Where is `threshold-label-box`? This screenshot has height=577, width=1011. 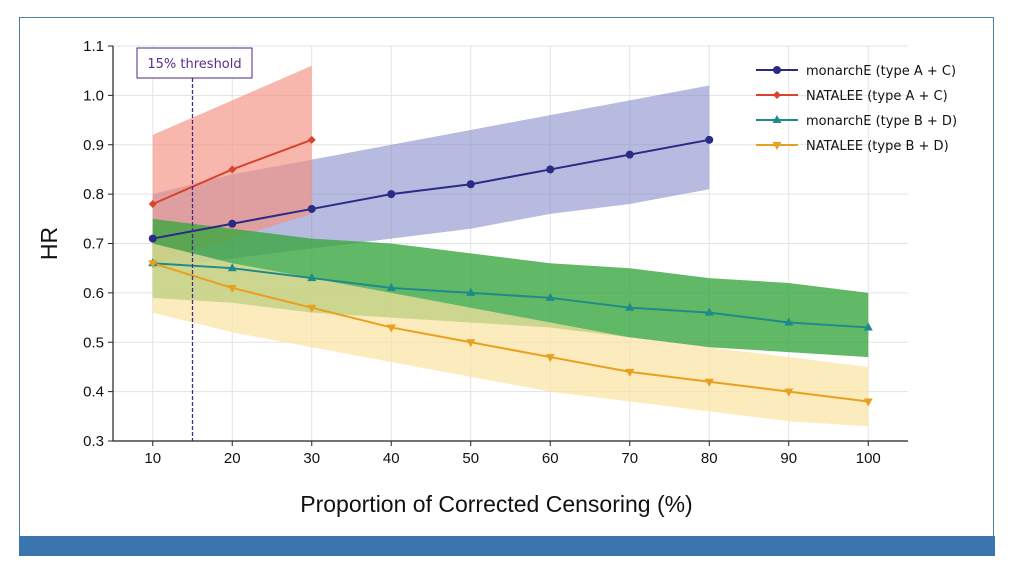
threshold-label-box is located at coordinates (194, 63).